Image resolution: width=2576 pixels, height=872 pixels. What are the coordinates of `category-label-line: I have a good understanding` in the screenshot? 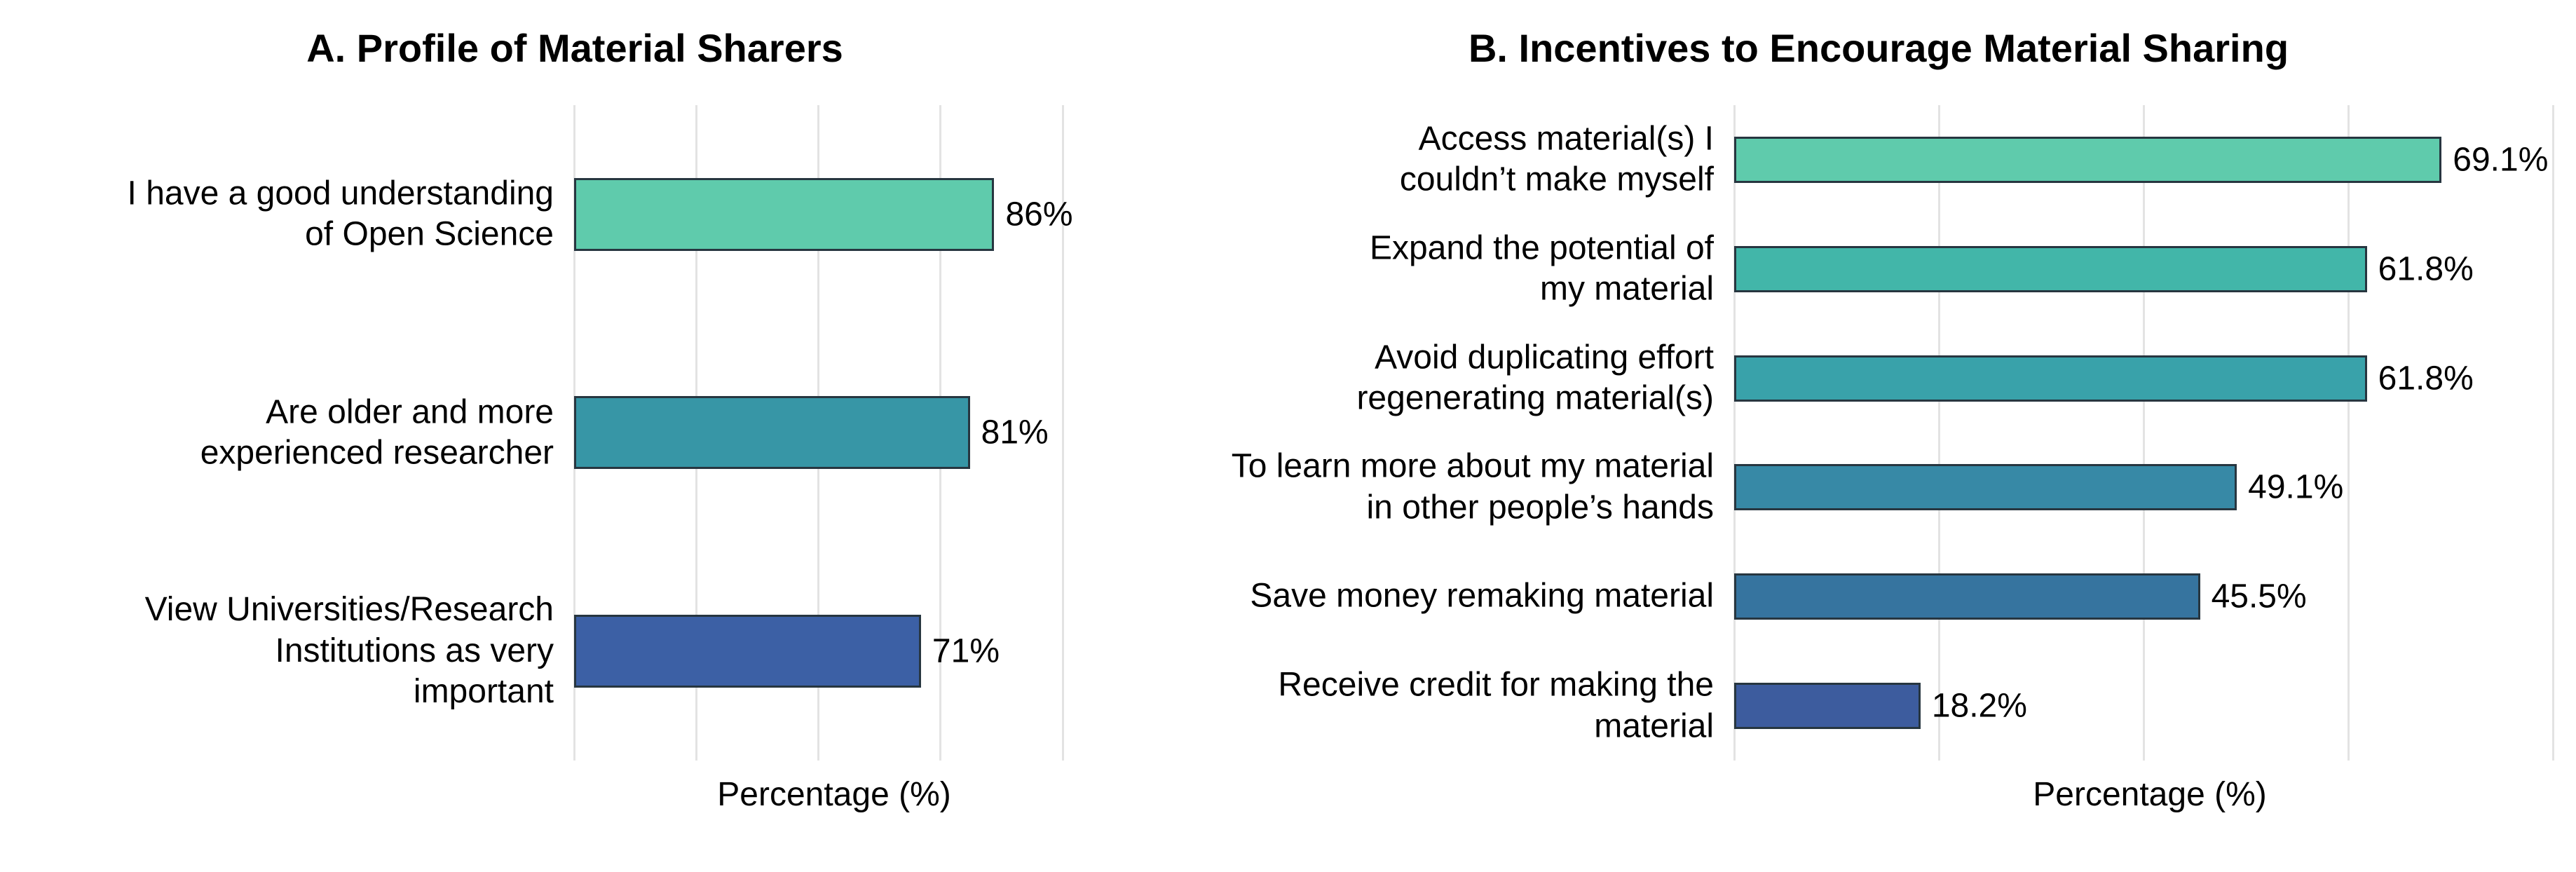 It's located at (340, 193).